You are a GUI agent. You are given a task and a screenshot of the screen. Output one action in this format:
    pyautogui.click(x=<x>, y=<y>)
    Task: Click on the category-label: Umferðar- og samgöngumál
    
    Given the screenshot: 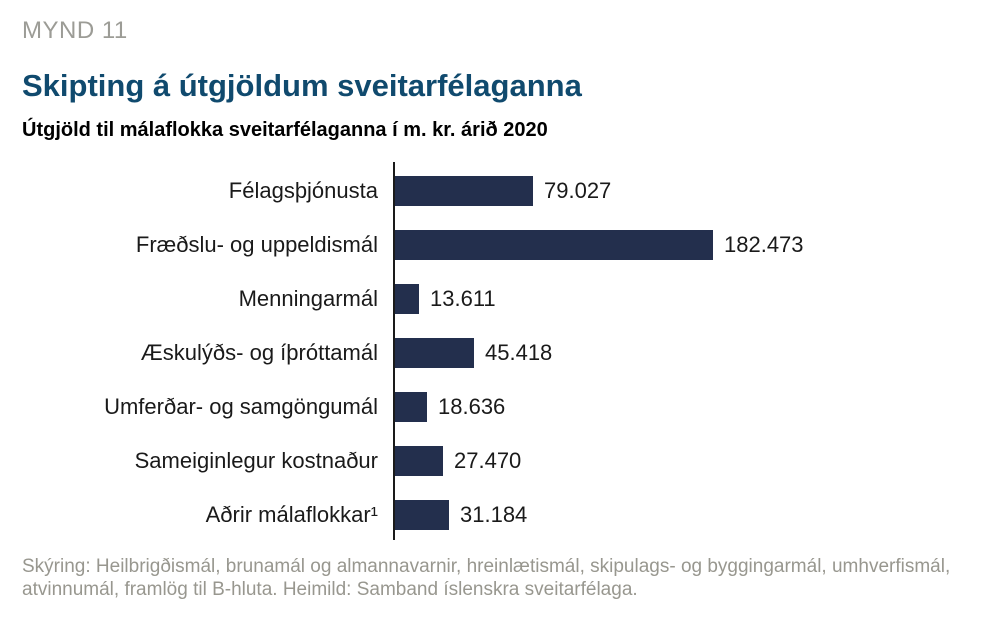 What is the action you would take?
    pyautogui.click(x=241, y=406)
    